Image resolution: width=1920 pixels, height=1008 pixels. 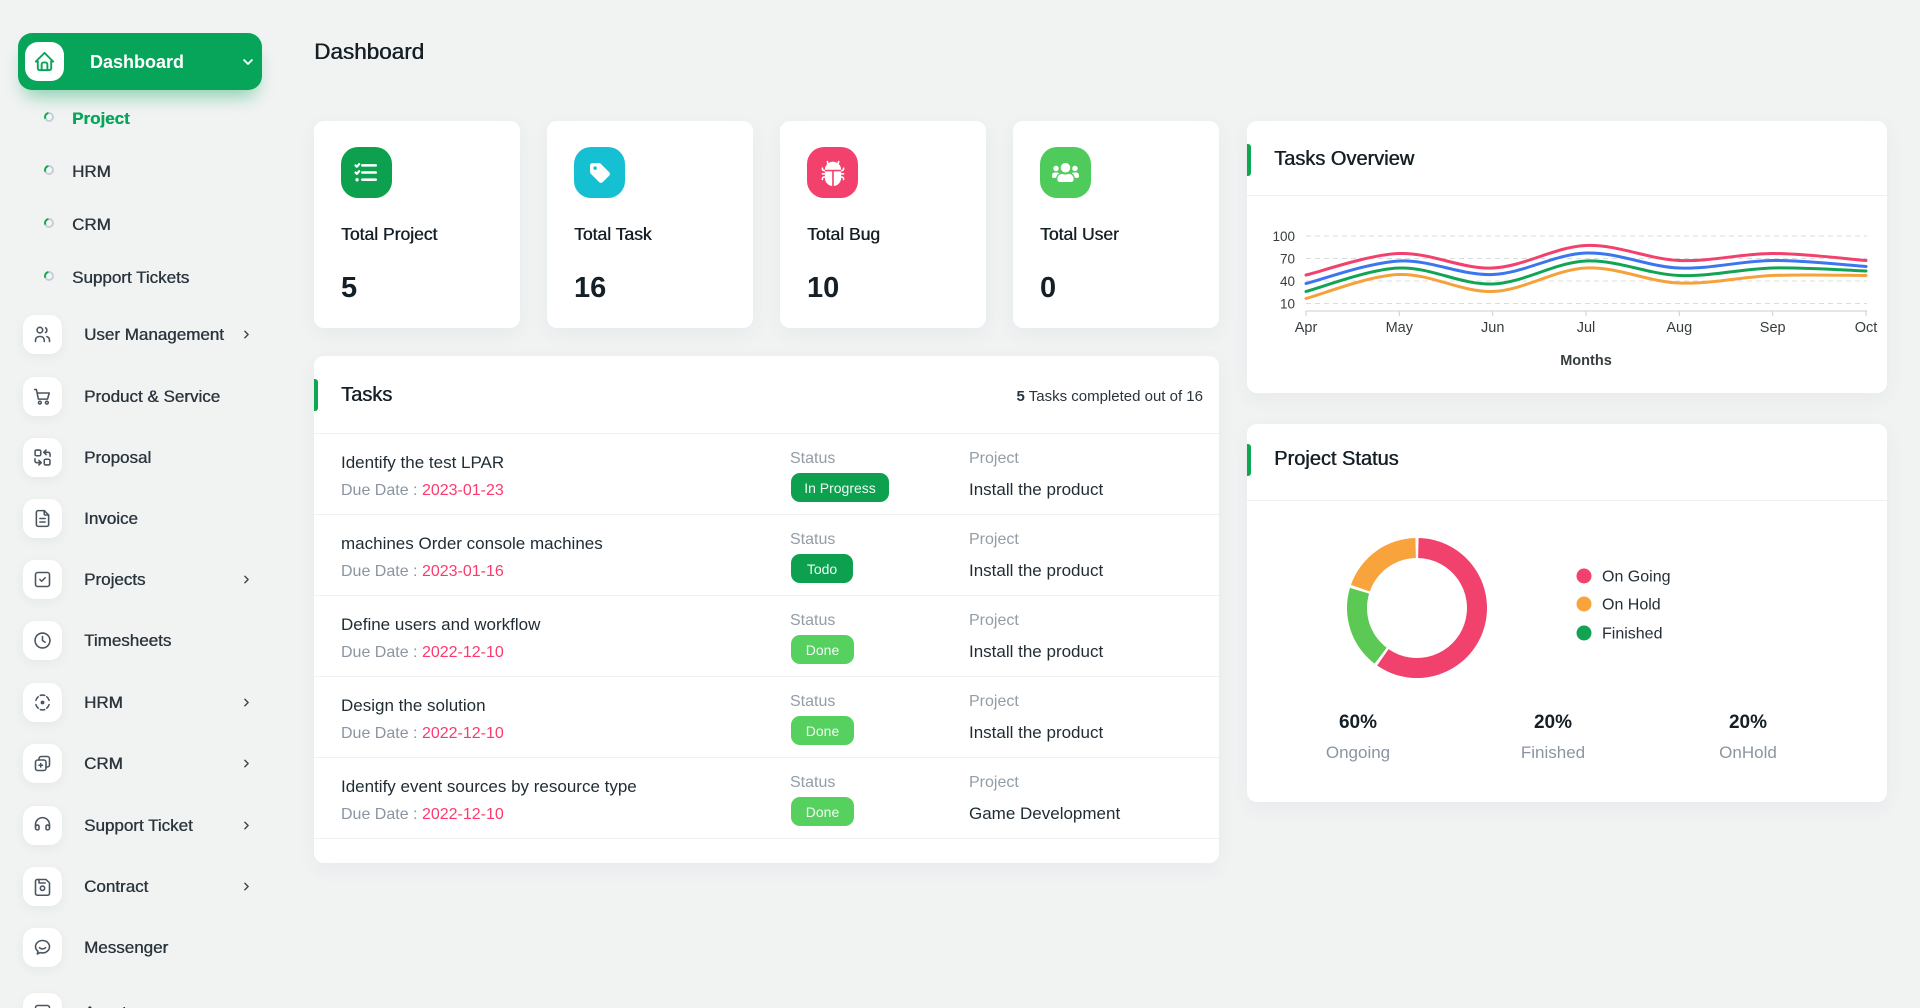 I want to click on svg-text: Sep, so click(x=1773, y=328).